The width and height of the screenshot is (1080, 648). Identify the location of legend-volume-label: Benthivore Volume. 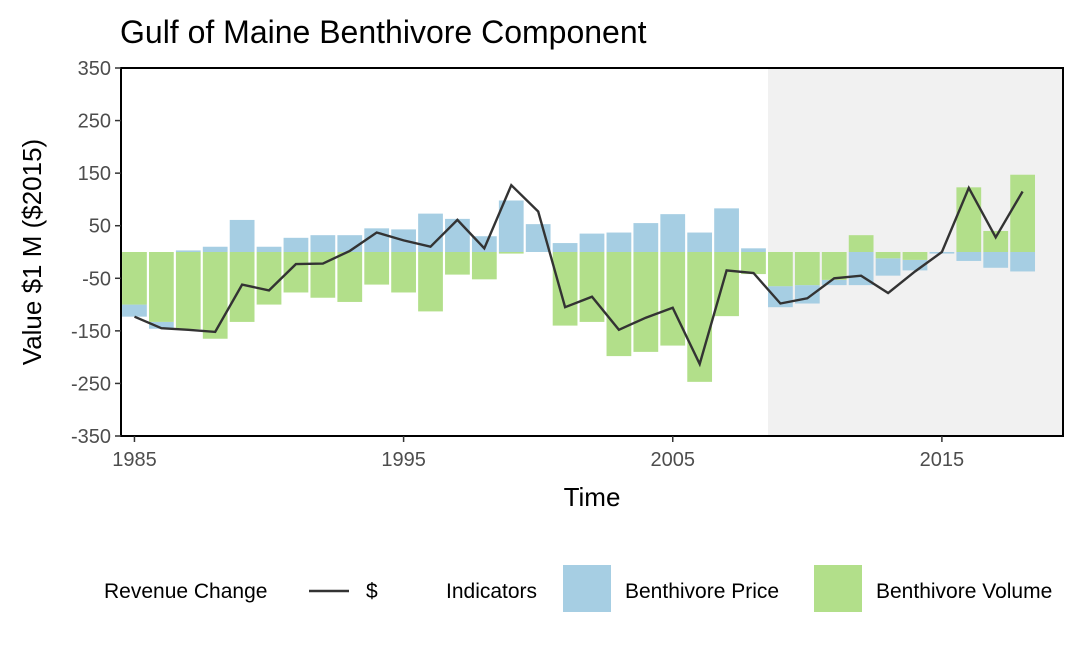
(964, 591).